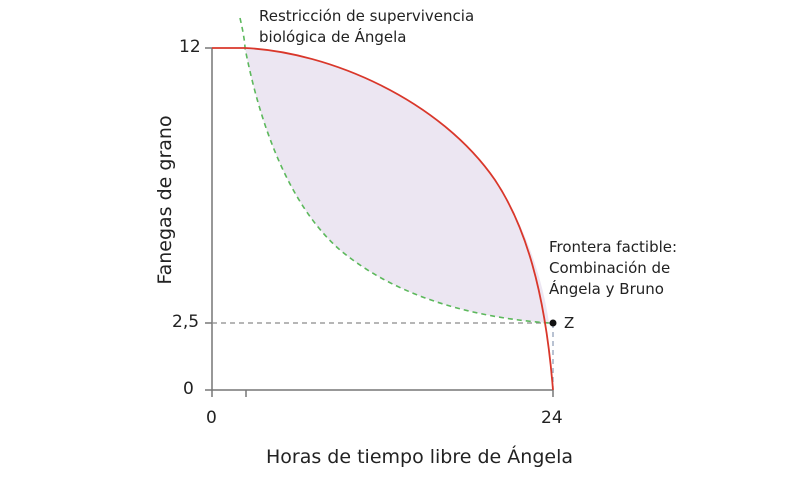  I want to click on y-tick-label-2-5: 2,5, so click(186, 322).